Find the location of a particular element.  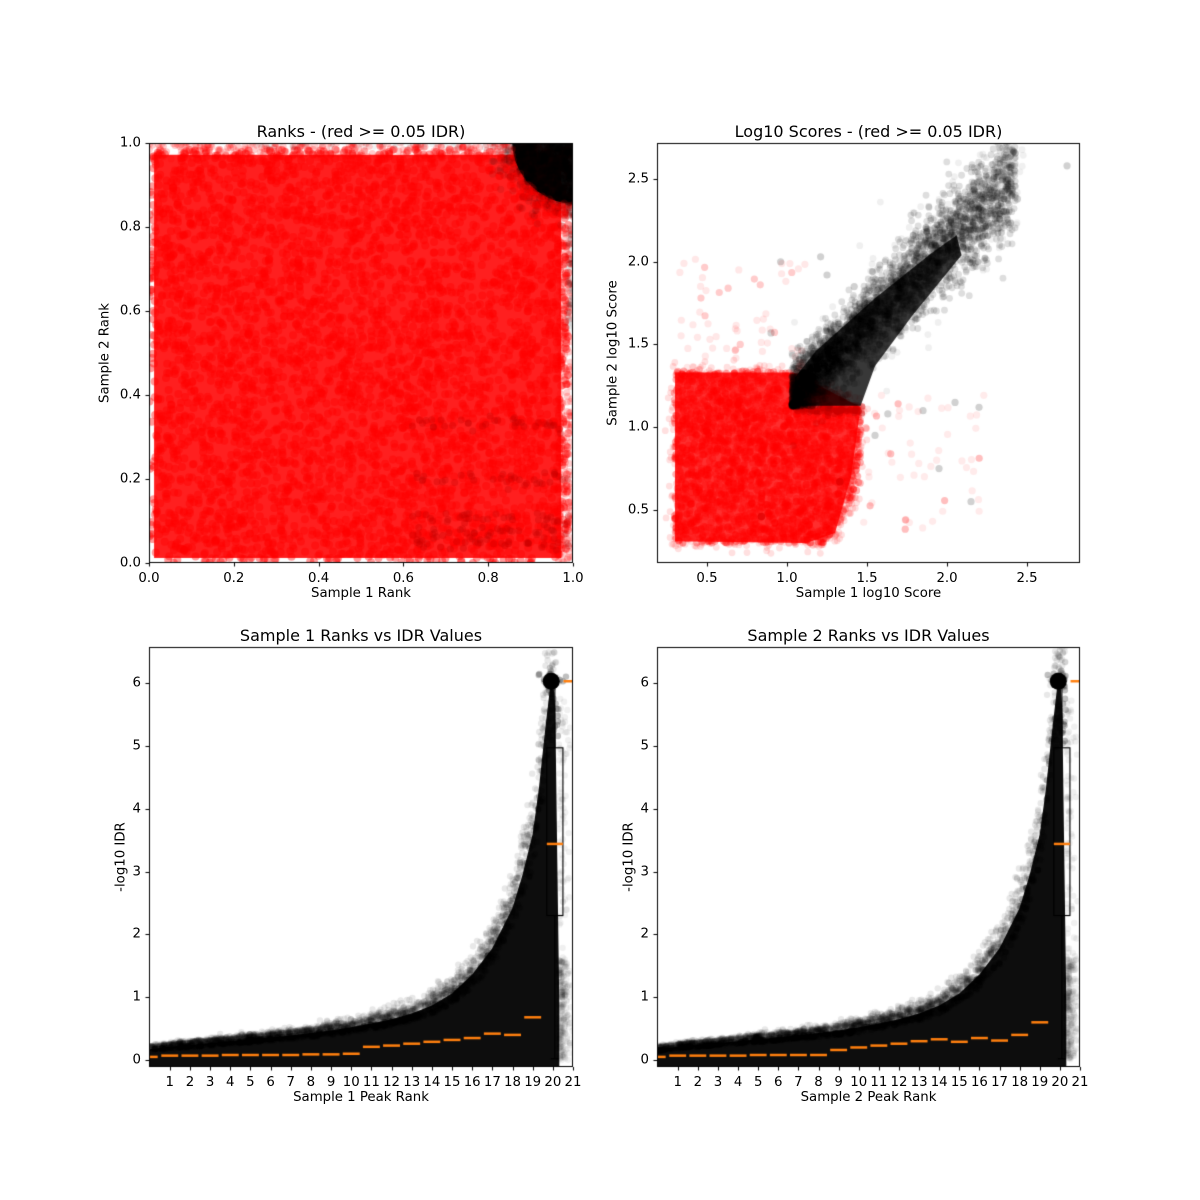

x-tick-label: 2.5 is located at coordinates (1027, 578).